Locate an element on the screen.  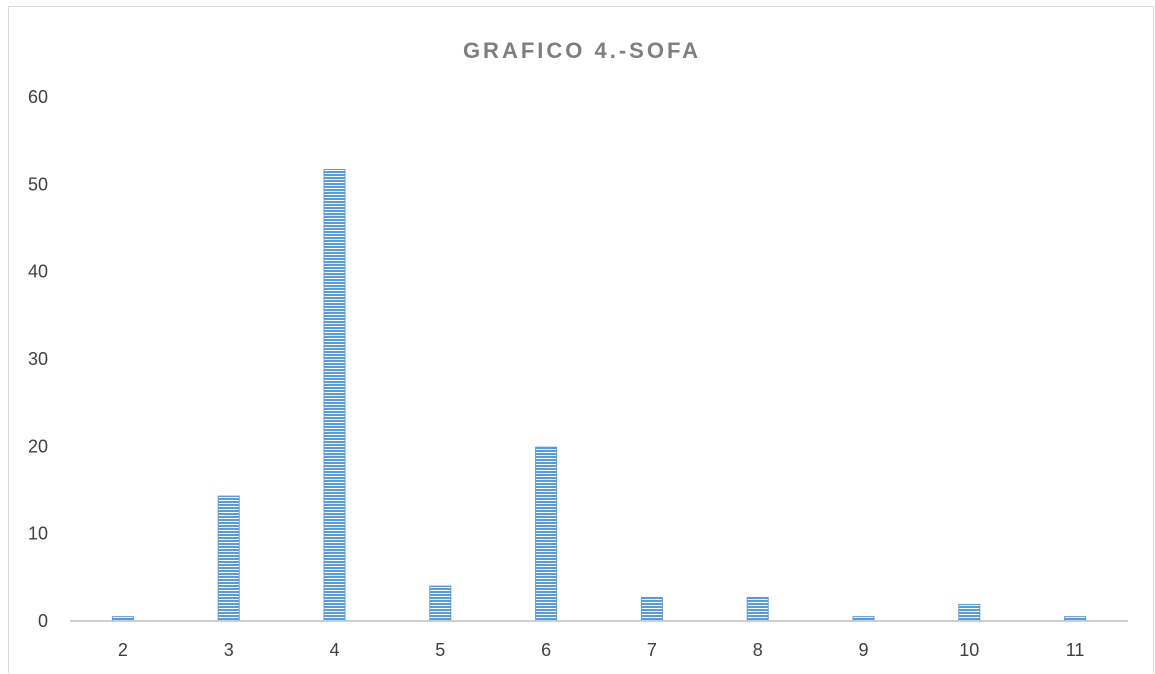
y-axis-ticks: 0 10 20 30 40 50 60 is located at coordinates (38, 359).